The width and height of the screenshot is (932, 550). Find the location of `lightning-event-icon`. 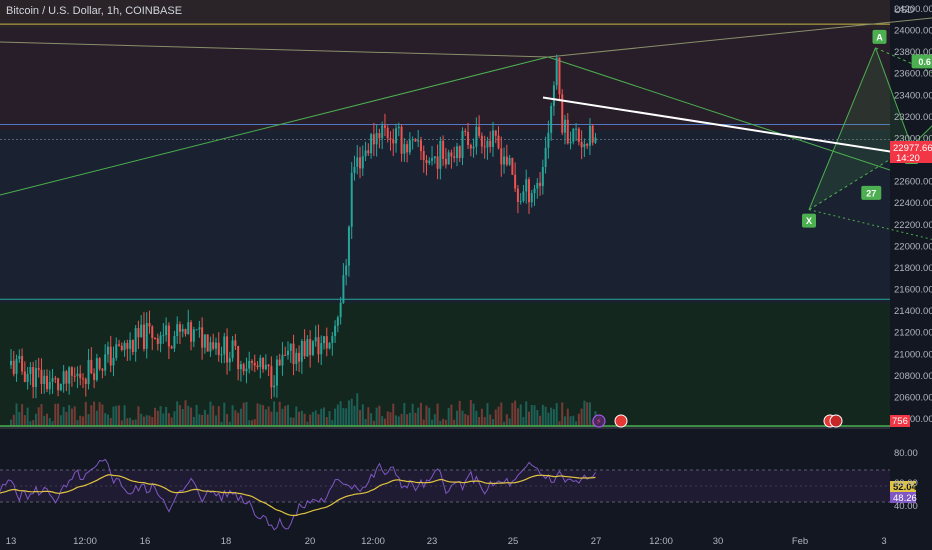

lightning-event-icon is located at coordinates (599, 421).